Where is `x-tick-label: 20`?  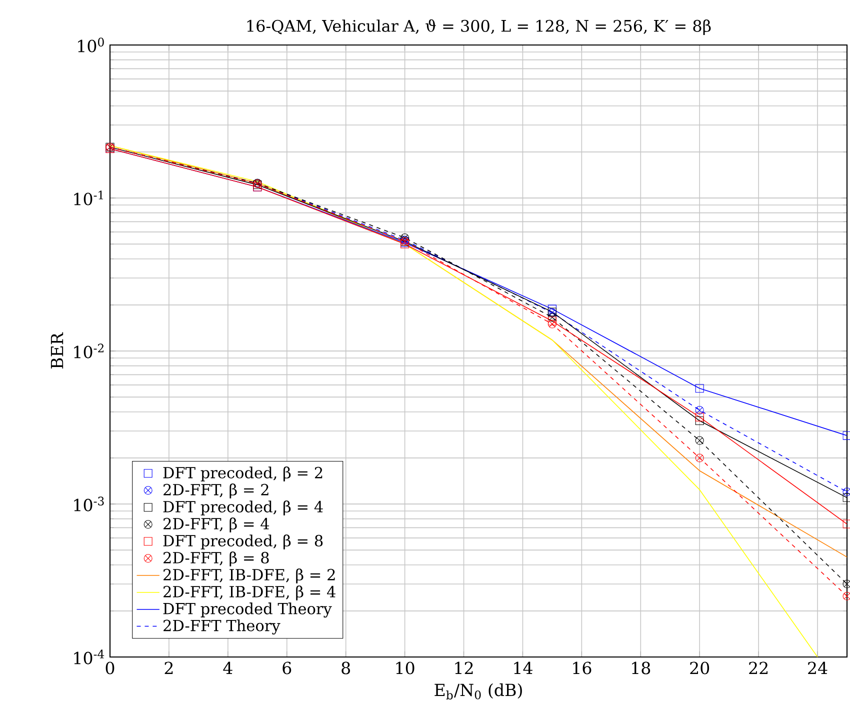
x-tick-label: 20 is located at coordinates (700, 668).